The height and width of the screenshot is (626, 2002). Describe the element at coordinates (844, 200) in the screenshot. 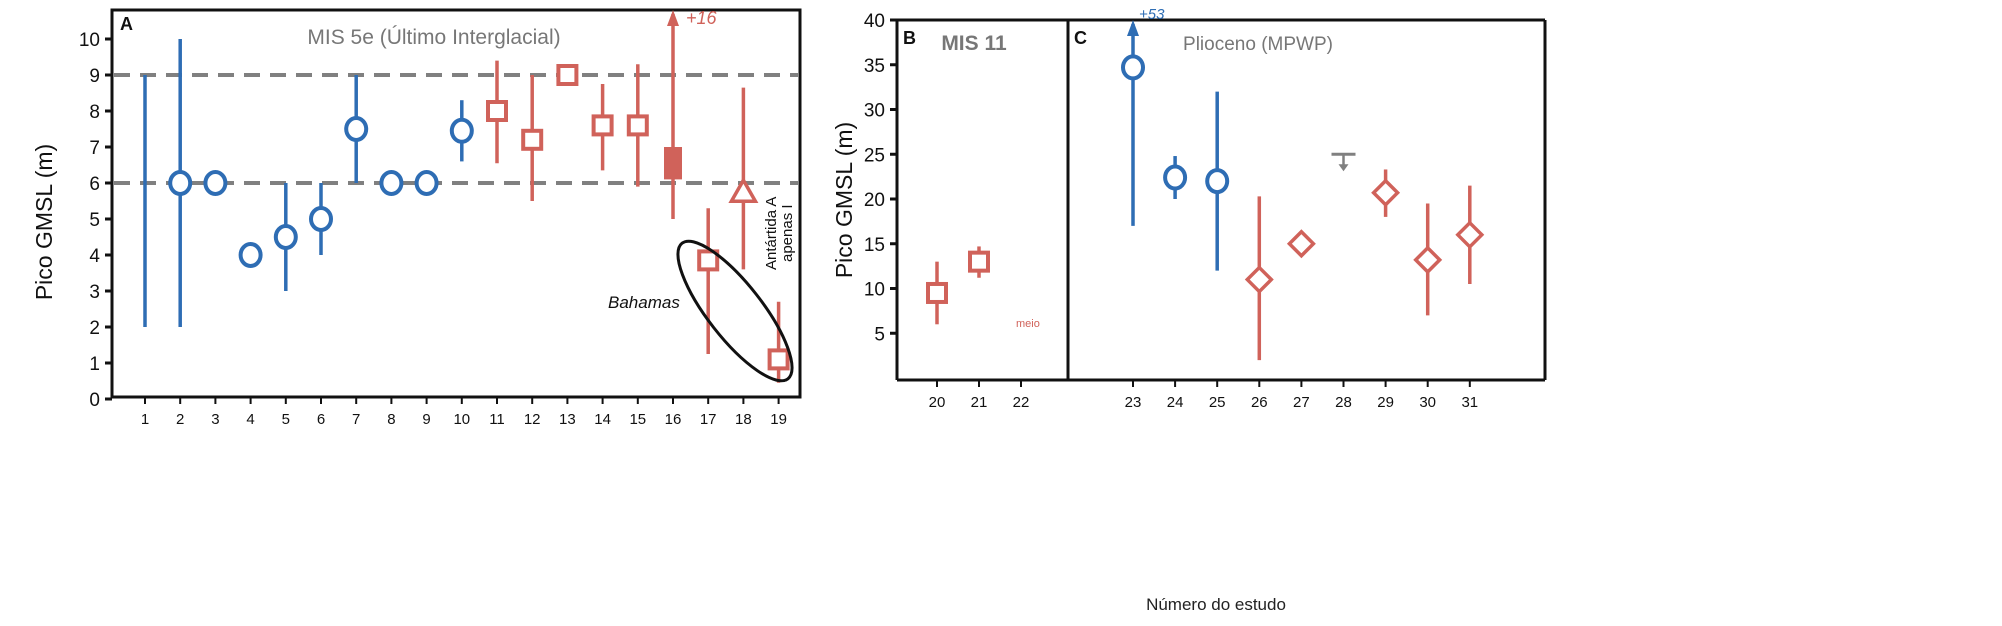

I see `panel-b-ylabel: Pico GMSL (m)` at that location.